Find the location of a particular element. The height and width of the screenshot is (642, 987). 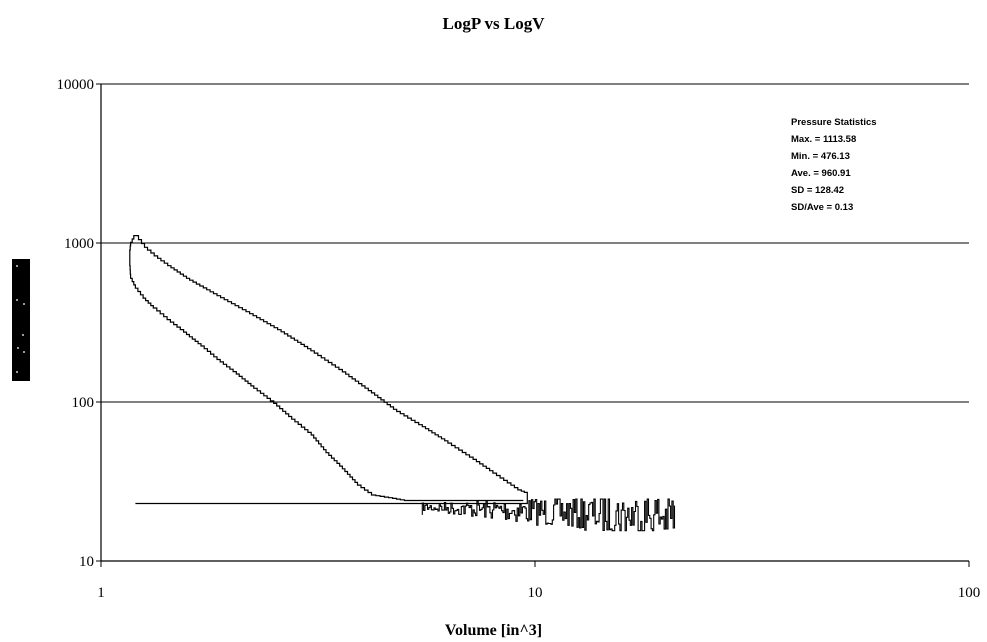

stats-line-ave: Ave. = 960.91 is located at coordinates (821, 173).